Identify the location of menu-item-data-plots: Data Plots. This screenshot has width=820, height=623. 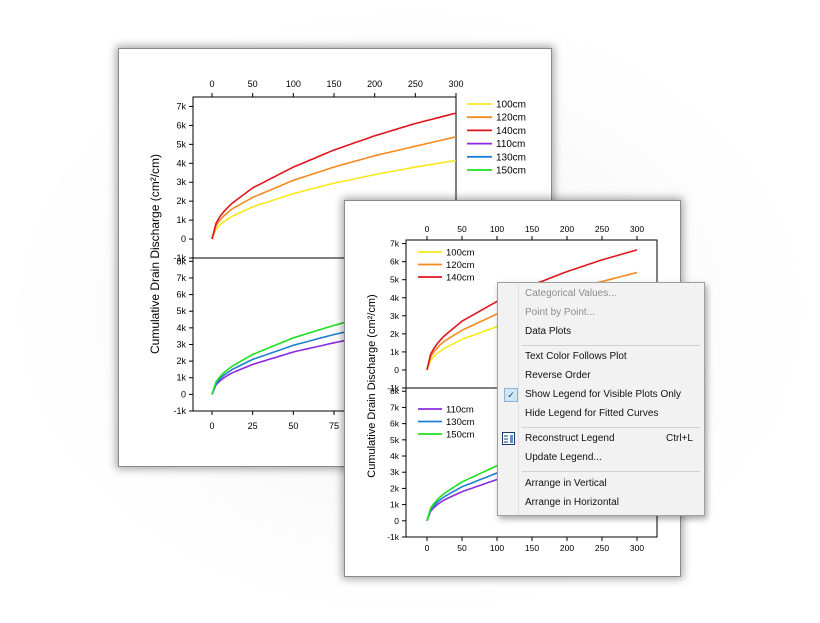
(548, 331).